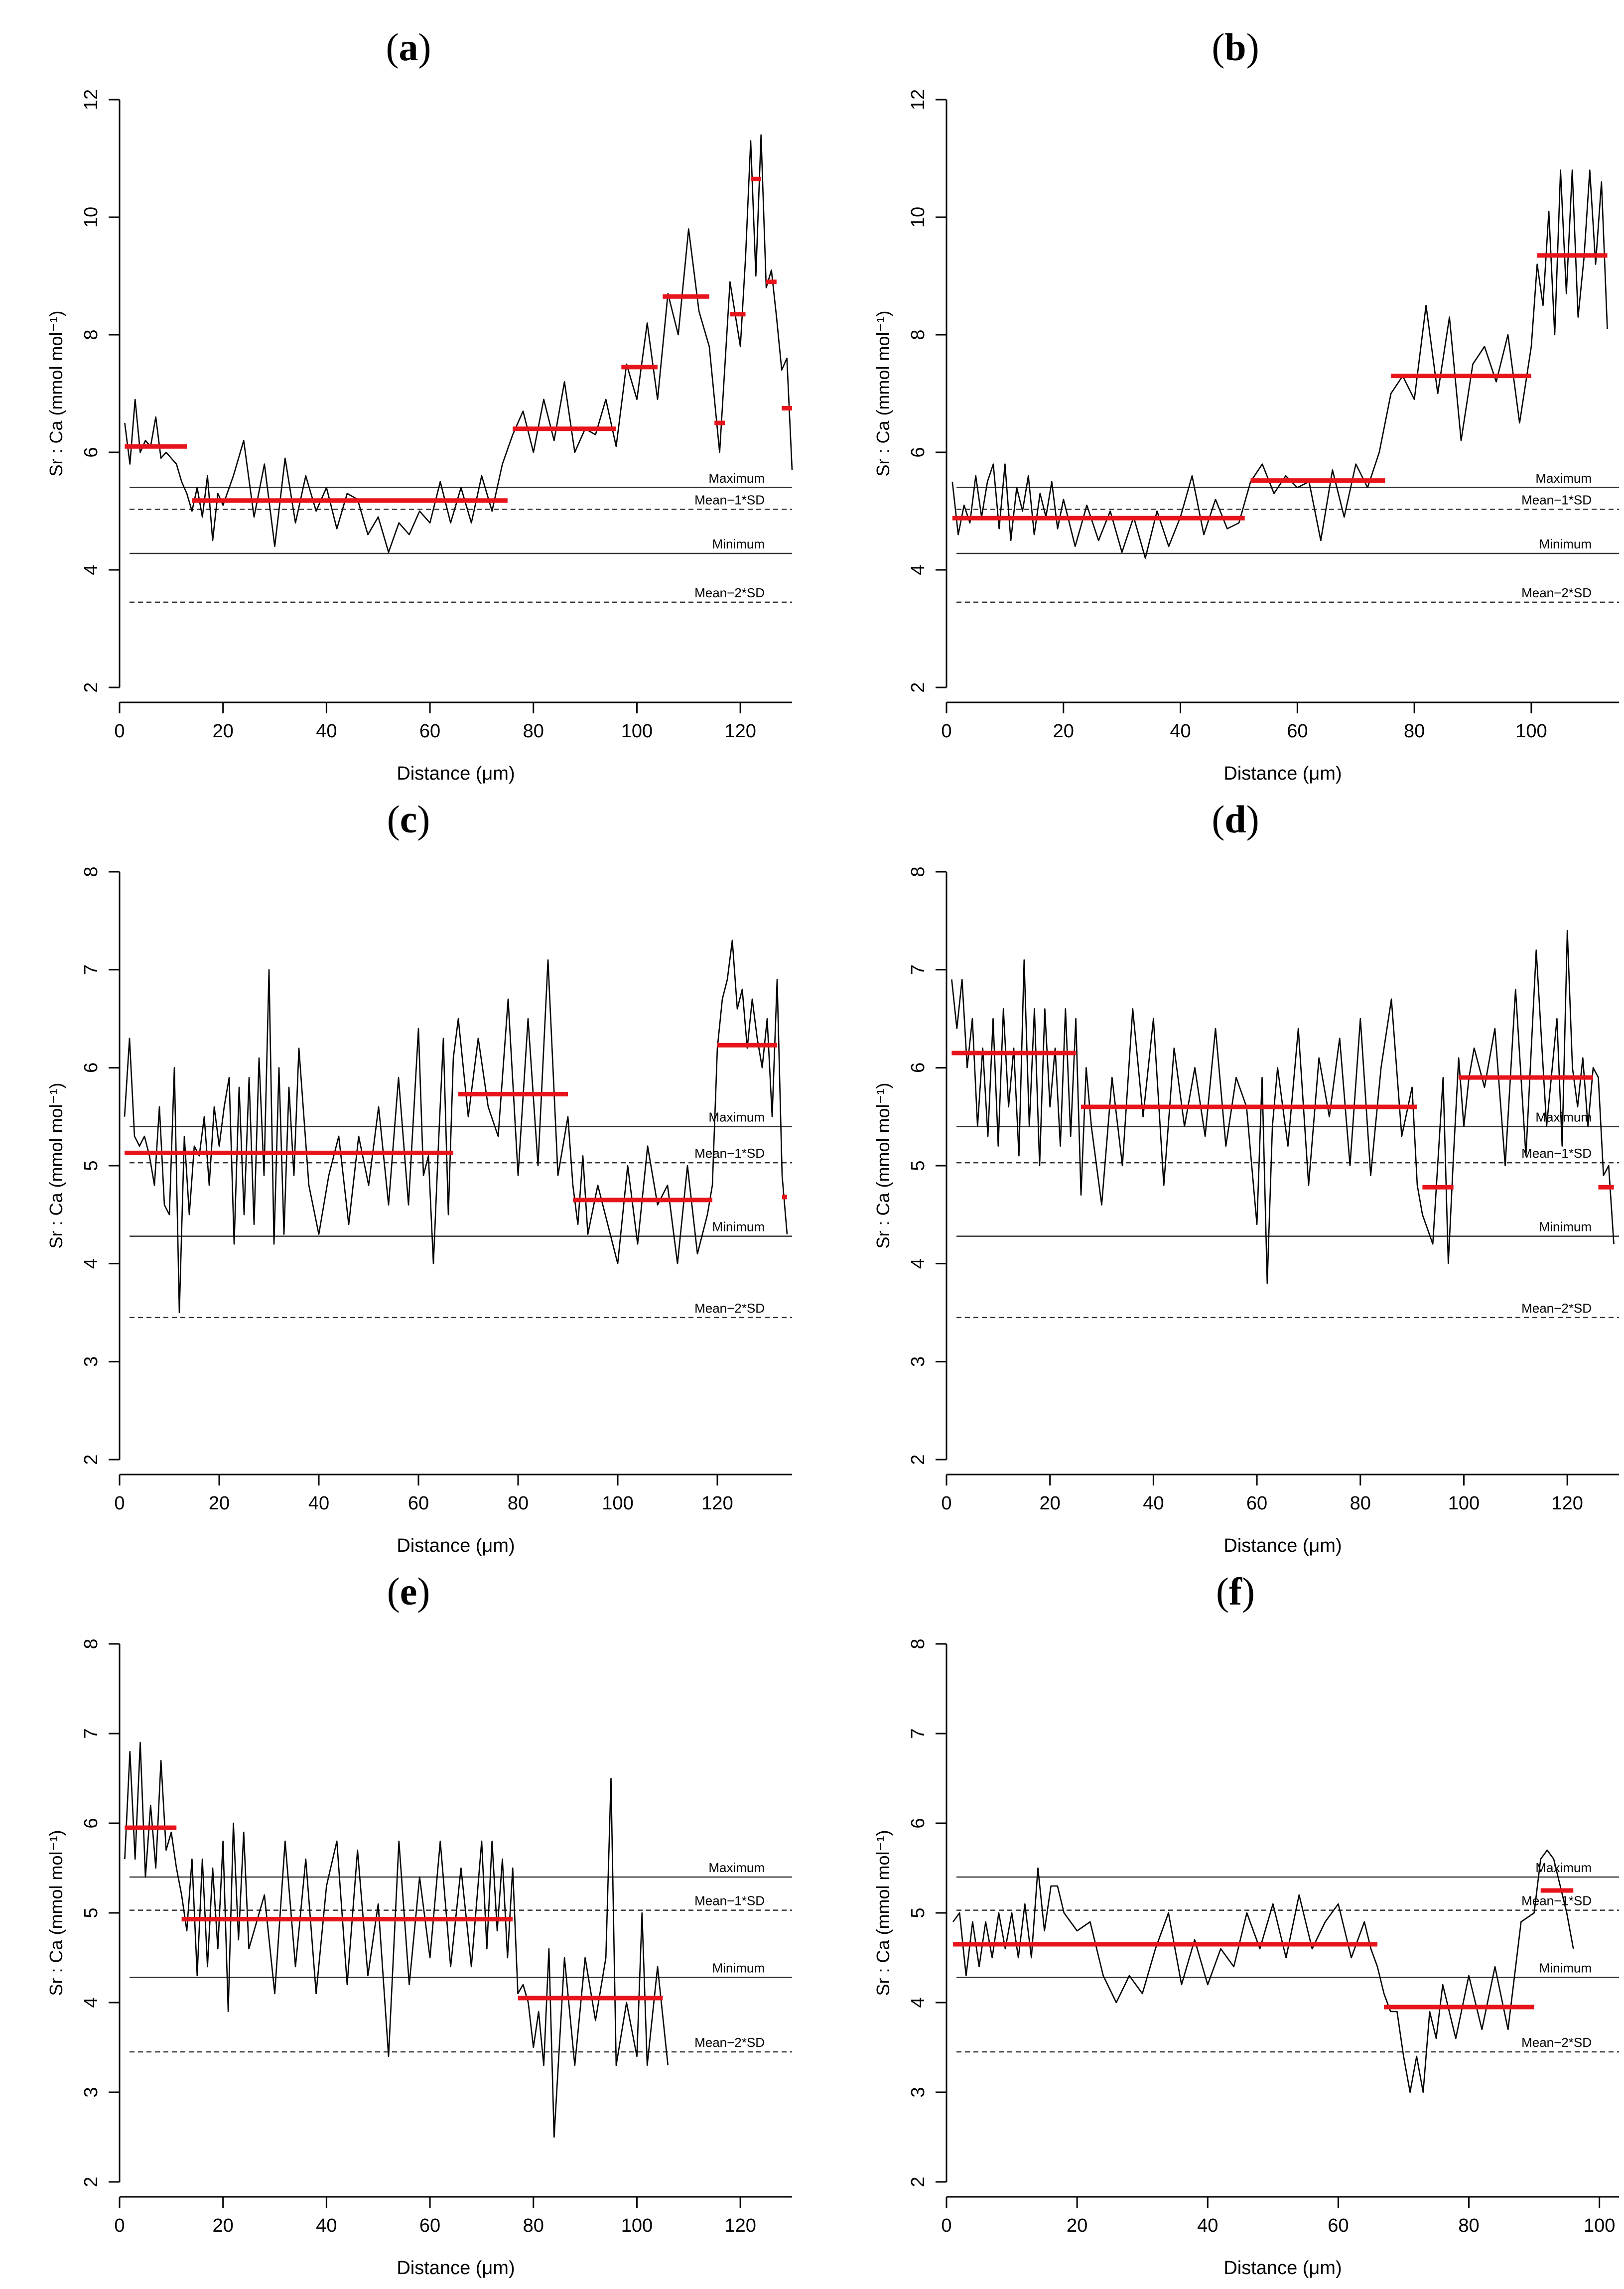  What do you see at coordinates (1208, 2225) in the screenshot?
I see `x-tick-label: 40` at bounding box center [1208, 2225].